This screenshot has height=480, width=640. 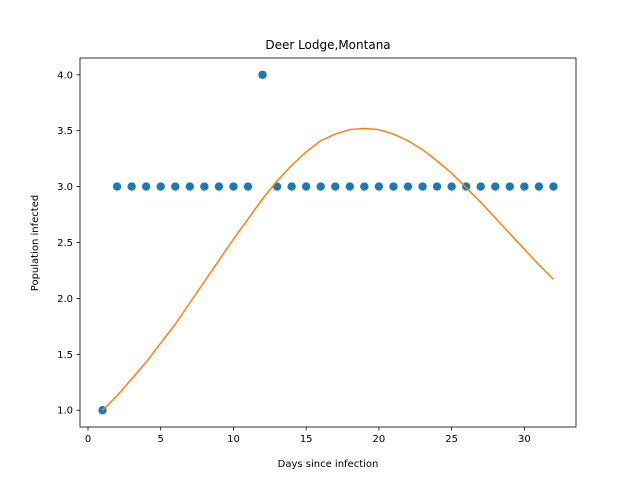 What do you see at coordinates (451, 439) in the screenshot?
I see `x-tick-label: 25` at bounding box center [451, 439].